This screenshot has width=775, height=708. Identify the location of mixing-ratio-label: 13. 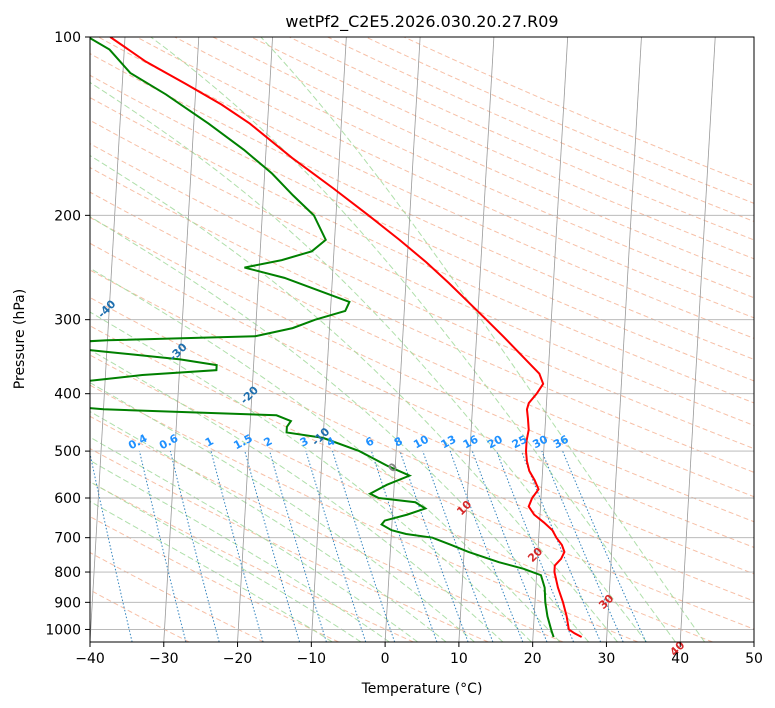
(449, 442).